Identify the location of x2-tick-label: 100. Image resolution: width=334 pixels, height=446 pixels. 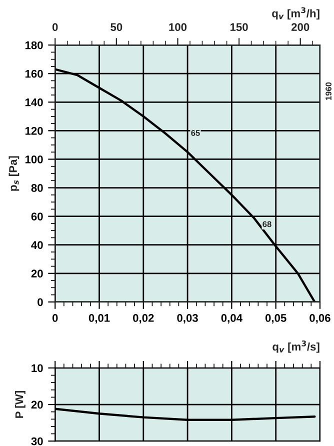
(178, 27).